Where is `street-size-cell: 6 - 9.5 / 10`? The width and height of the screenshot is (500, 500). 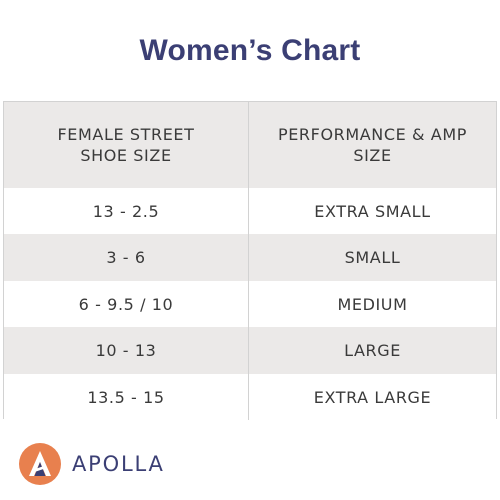
street-size-cell: 6 - 9.5 / 10 is located at coordinates (126, 304).